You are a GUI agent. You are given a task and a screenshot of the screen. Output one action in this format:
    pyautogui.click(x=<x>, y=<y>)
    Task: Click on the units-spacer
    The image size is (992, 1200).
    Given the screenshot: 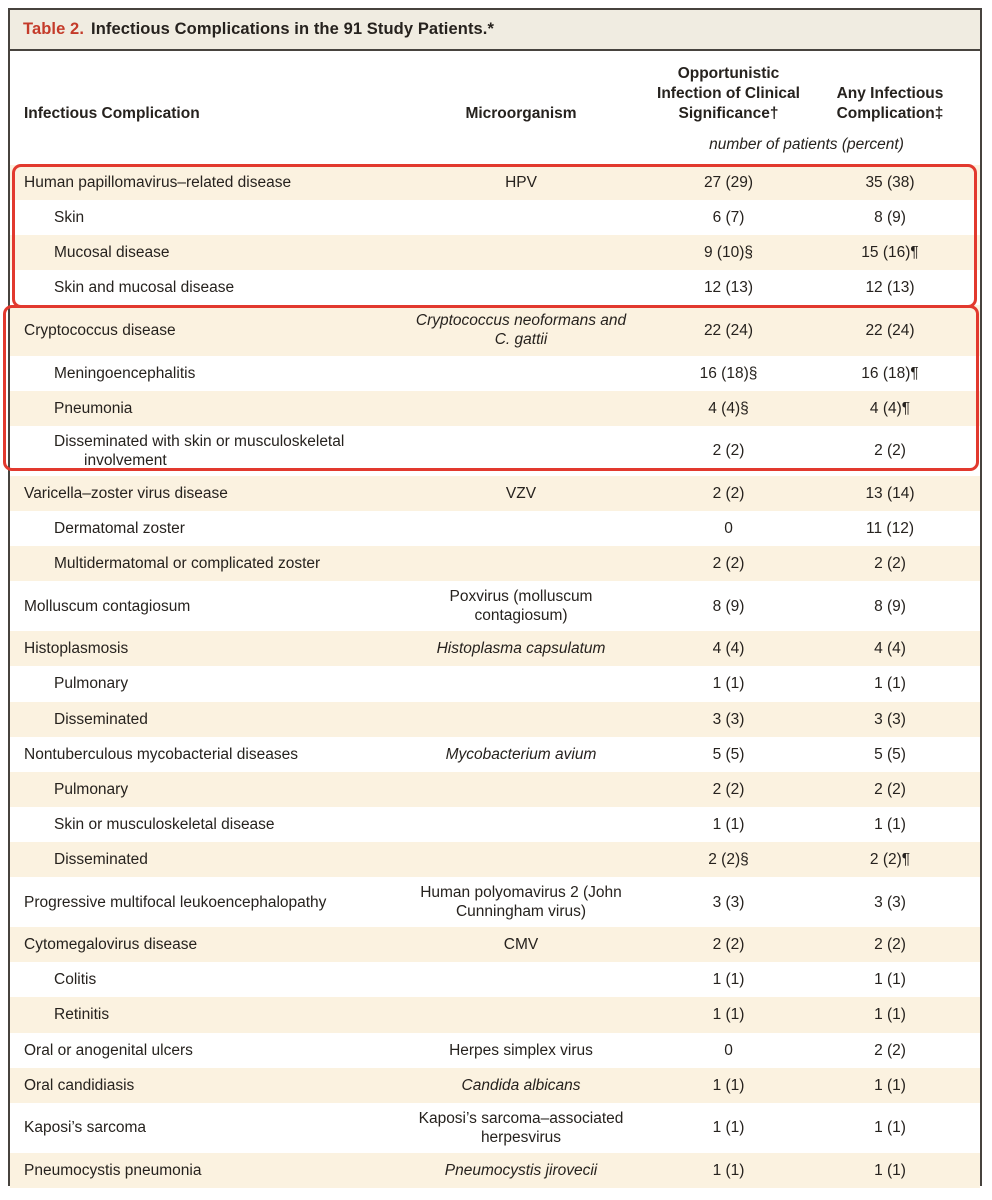 What is the action you would take?
    pyautogui.click(x=333, y=149)
    